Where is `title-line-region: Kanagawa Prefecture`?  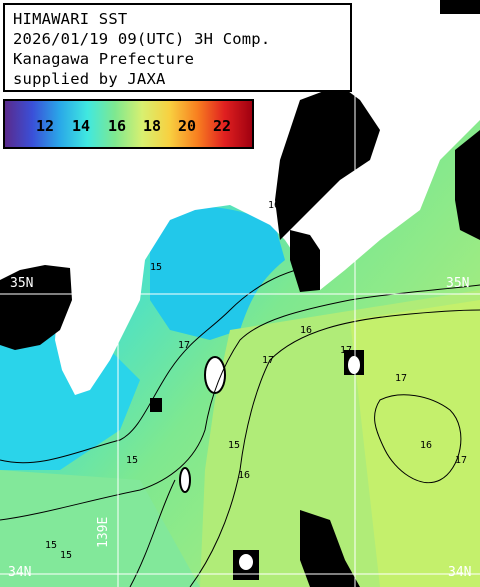 title-line-region: Kanagawa Prefecture is located at coordinates (104, 59).